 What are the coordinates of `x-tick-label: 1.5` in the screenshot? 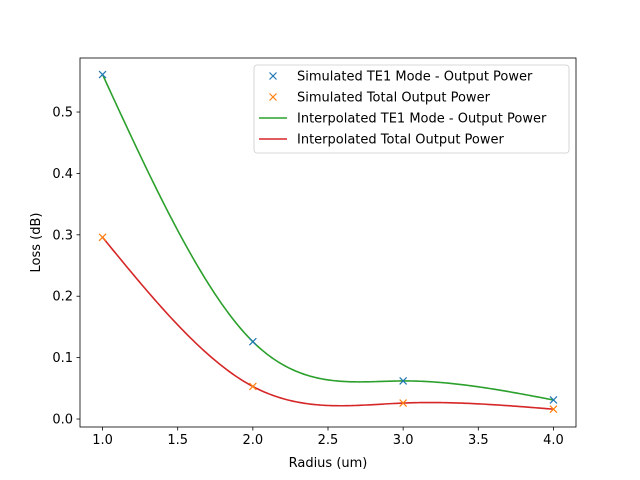 It's located at (177, 440).